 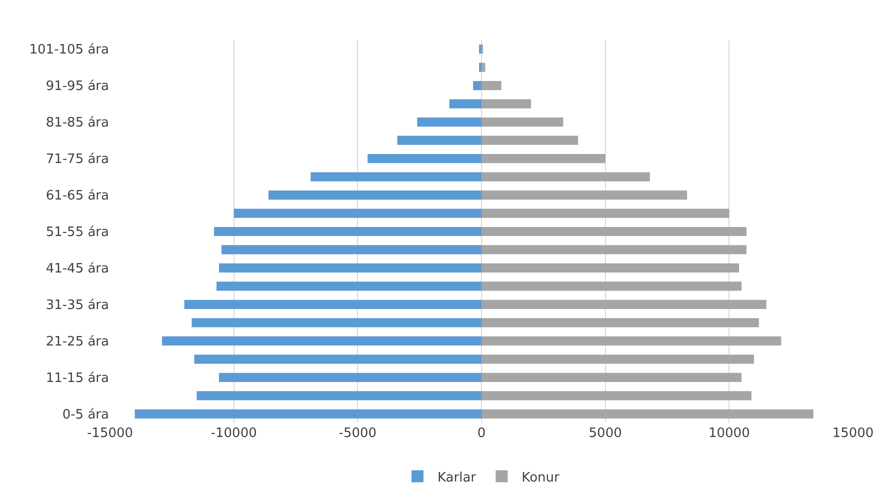 What do you see at coordinates (481, 433) in the screenshot?
I see `x-tick-label: 0` at bounding box center [481, 433].